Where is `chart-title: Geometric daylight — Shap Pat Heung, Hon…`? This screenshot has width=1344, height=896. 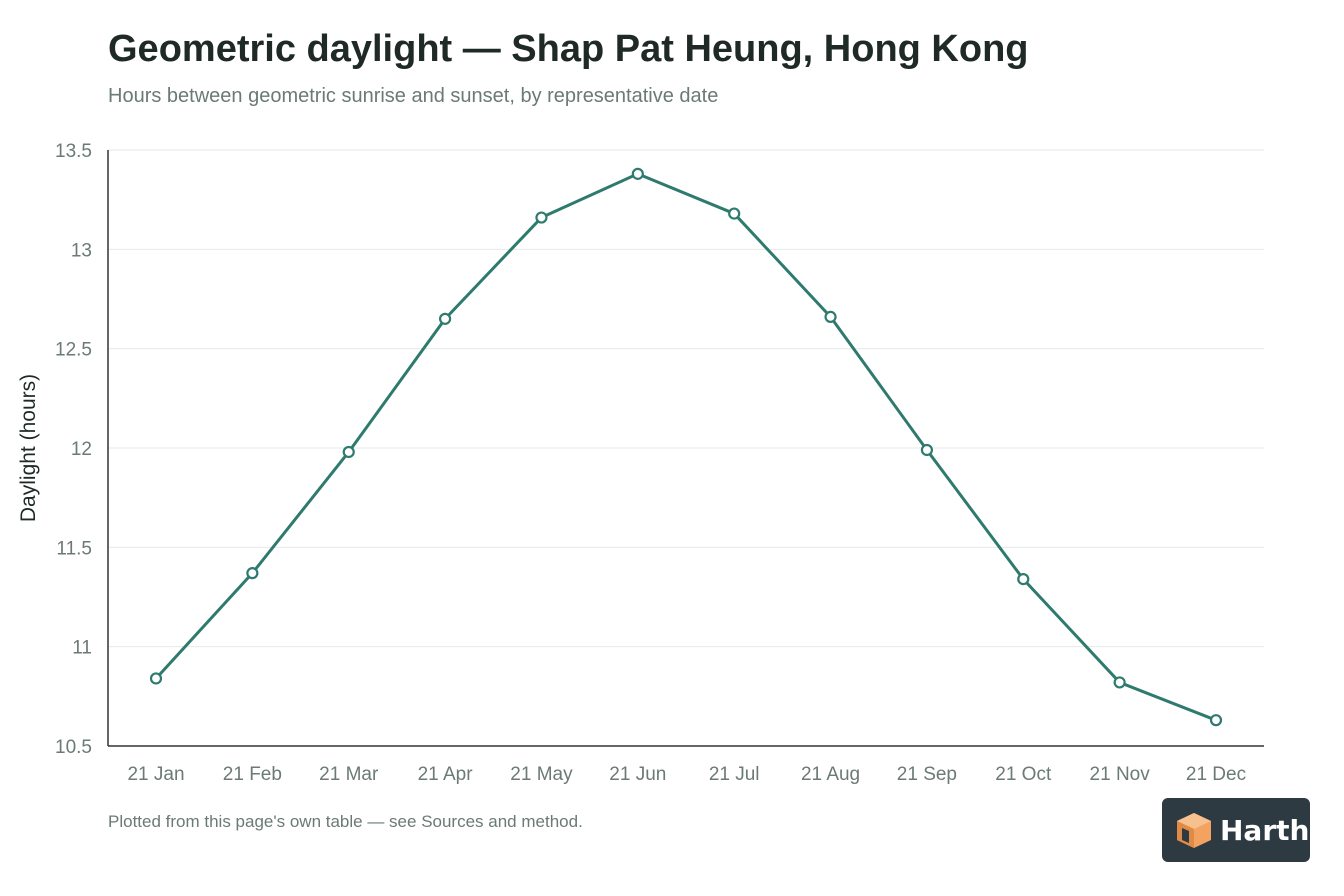 chart-title: Geometric daylight — Shap Pat Heung, Hon… is located at coordinates (568, 49).